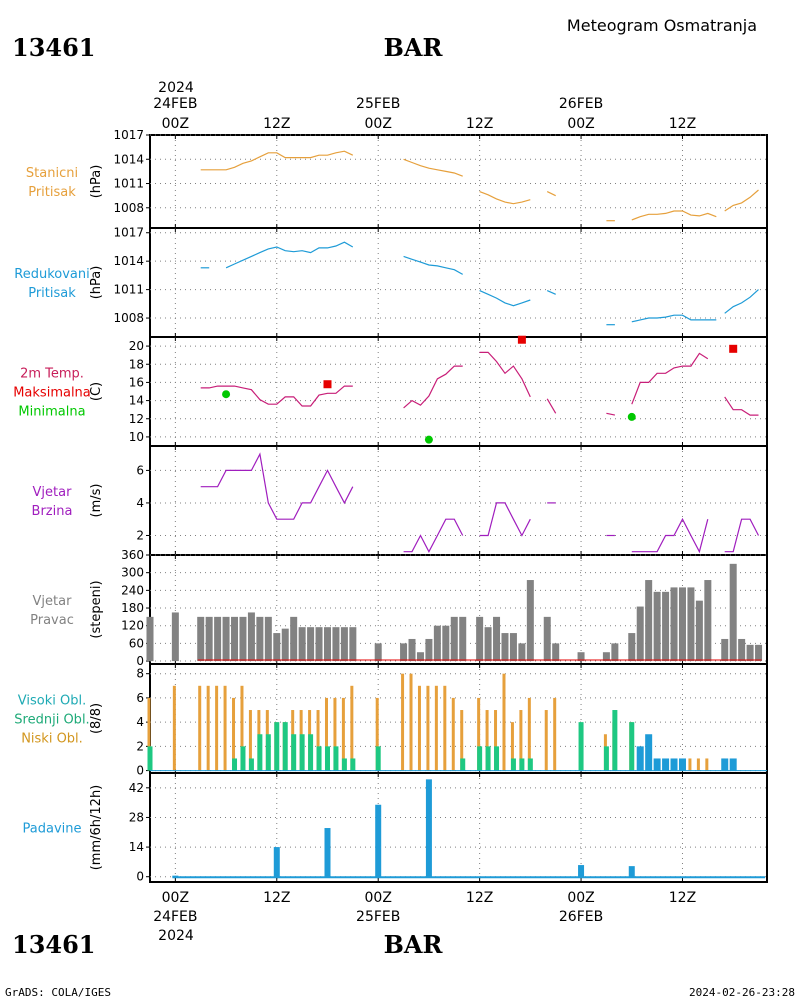  Describe the element at coordinates (128, 208) in the screenshot. I see `y-tick-label: 1008` at that location.